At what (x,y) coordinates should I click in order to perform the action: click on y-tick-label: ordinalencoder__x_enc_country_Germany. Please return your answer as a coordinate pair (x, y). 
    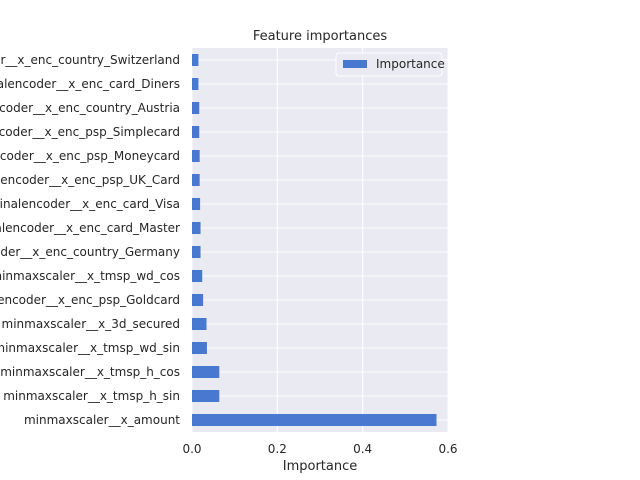
    Looking at the image, I should click on (90, 252).